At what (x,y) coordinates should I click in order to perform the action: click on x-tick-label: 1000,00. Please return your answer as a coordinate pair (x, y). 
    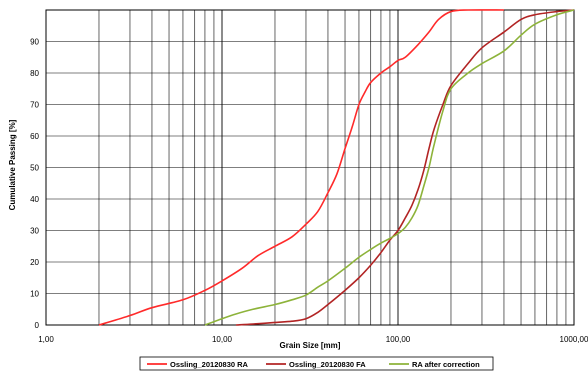
    Looking at the image, I should click on (574, 339).